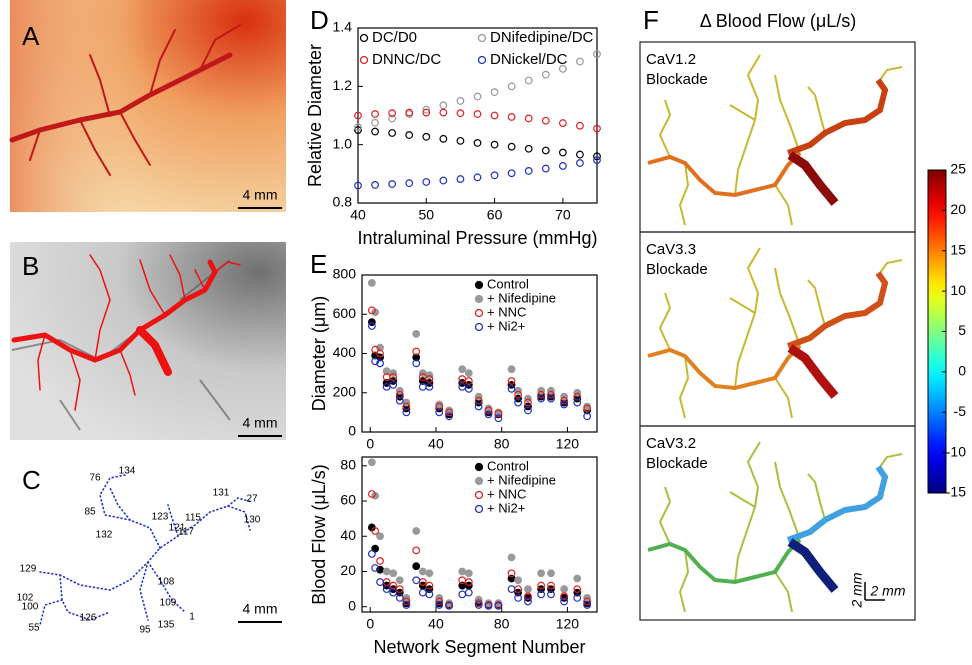 This screenshot has width=972, height=665. Describe the element at coordinates (352, 431) in the screenshot. I see `y-tick-label: 0` at that location.